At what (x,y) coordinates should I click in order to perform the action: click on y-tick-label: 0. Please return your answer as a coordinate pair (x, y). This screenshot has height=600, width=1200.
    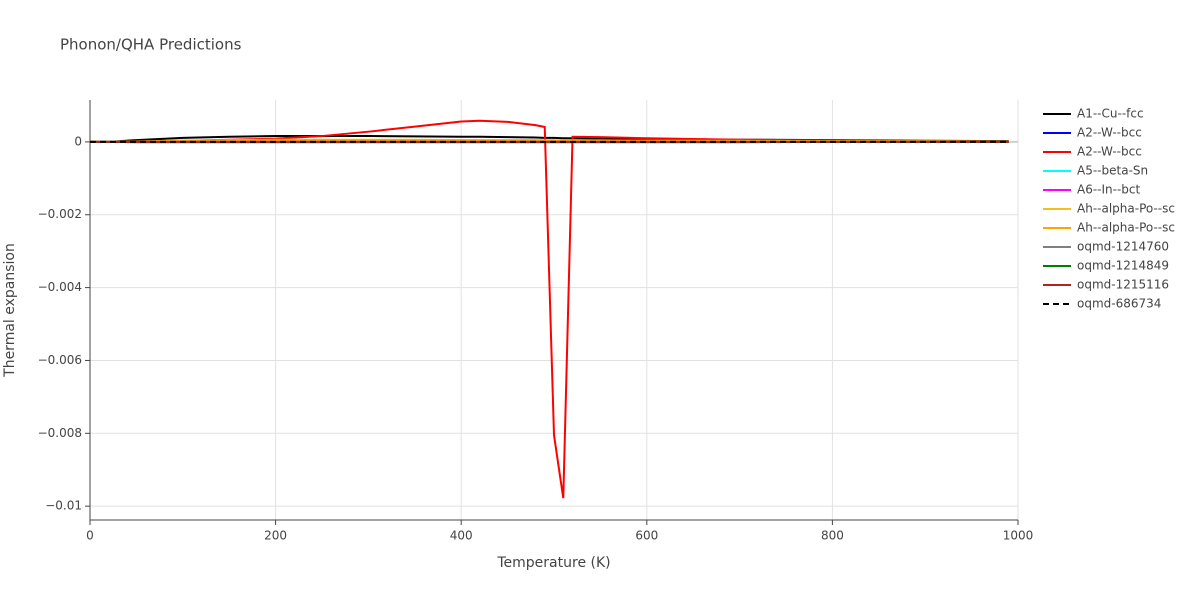
    Looking at the image, I should click on (78, 141).